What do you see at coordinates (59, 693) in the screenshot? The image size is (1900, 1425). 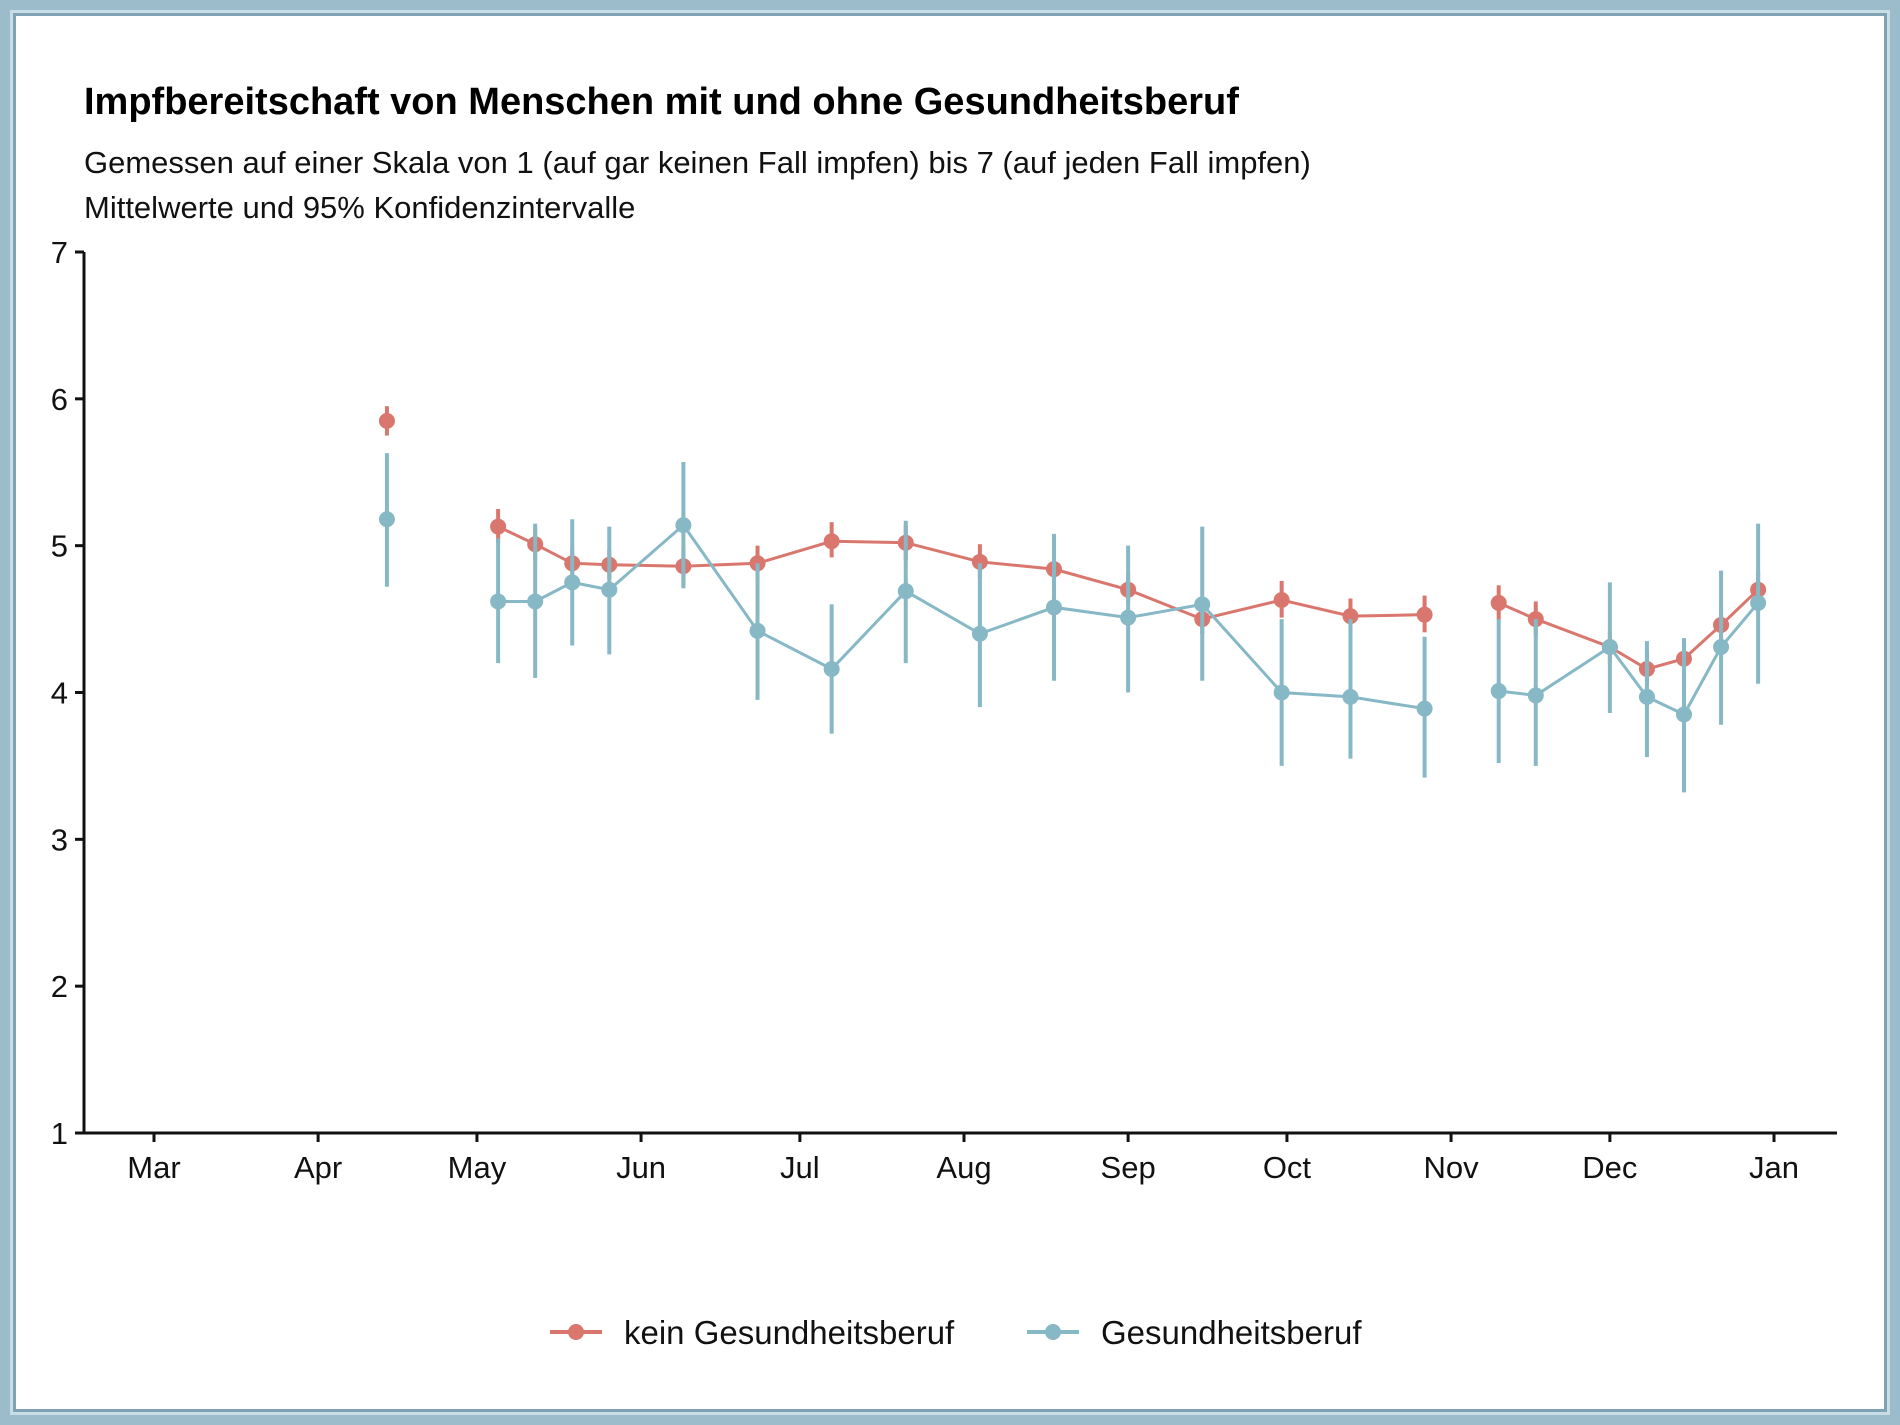 I see `y-tick-label: 4` at bounding box center [59, 693].